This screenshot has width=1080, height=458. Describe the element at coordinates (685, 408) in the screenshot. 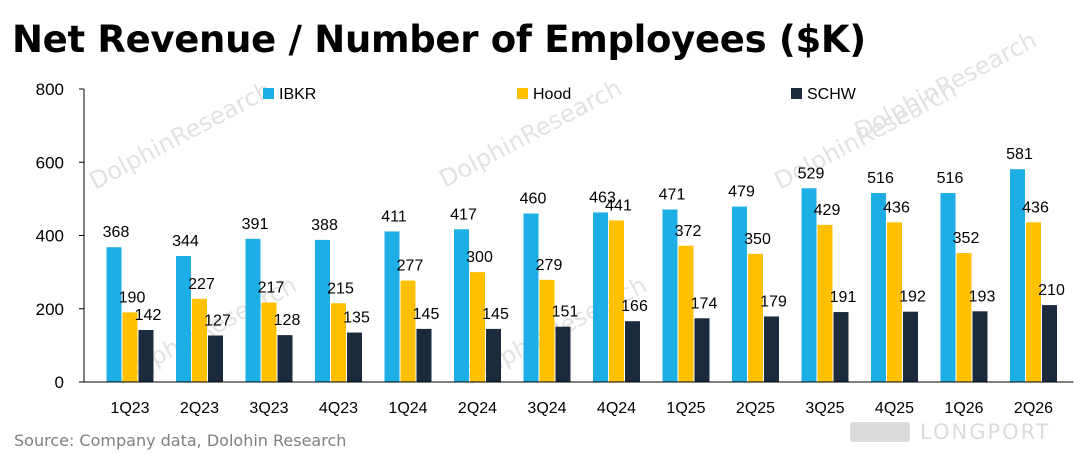

I see `x-tick-label: 1Q25` at that location.